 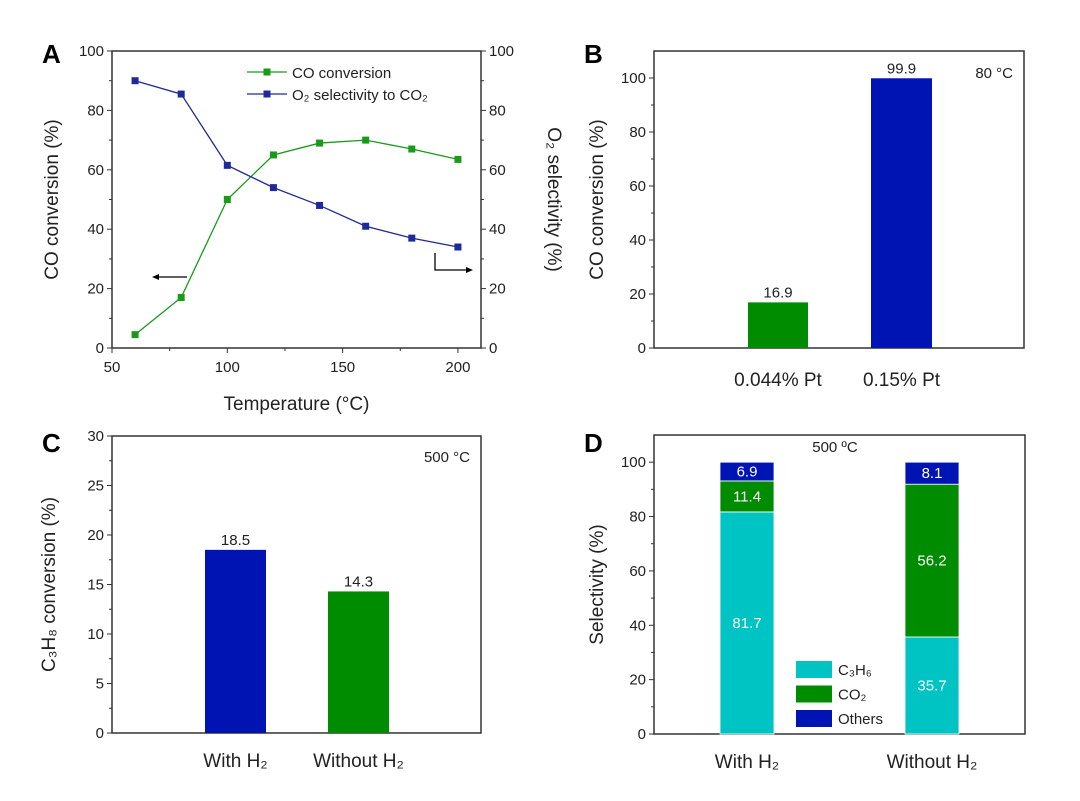 I want to click on legend-marker, so click(x=267, y=72).